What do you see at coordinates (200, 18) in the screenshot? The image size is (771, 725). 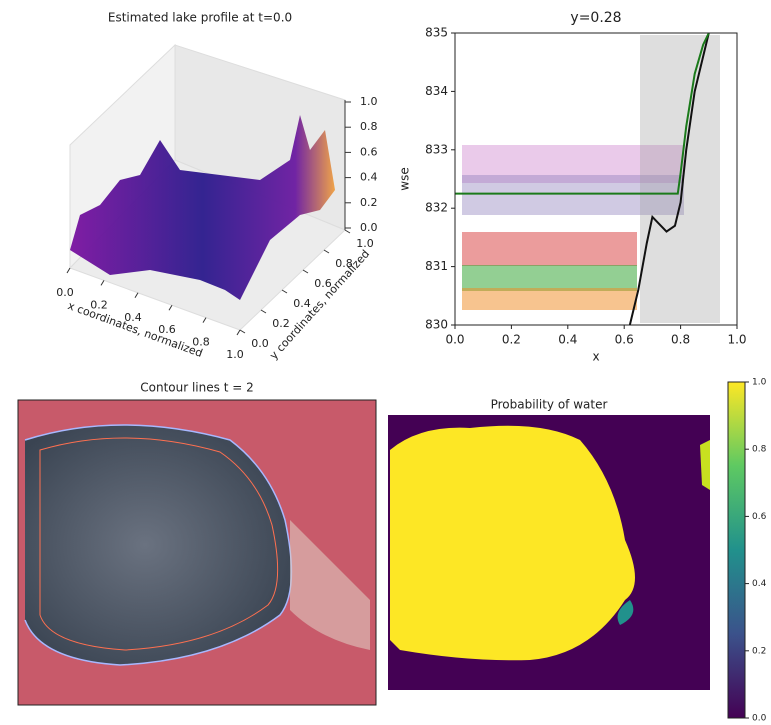 I see `chart-title: Estimated lake profile at t=0.0` at bounding box center [200, 18].